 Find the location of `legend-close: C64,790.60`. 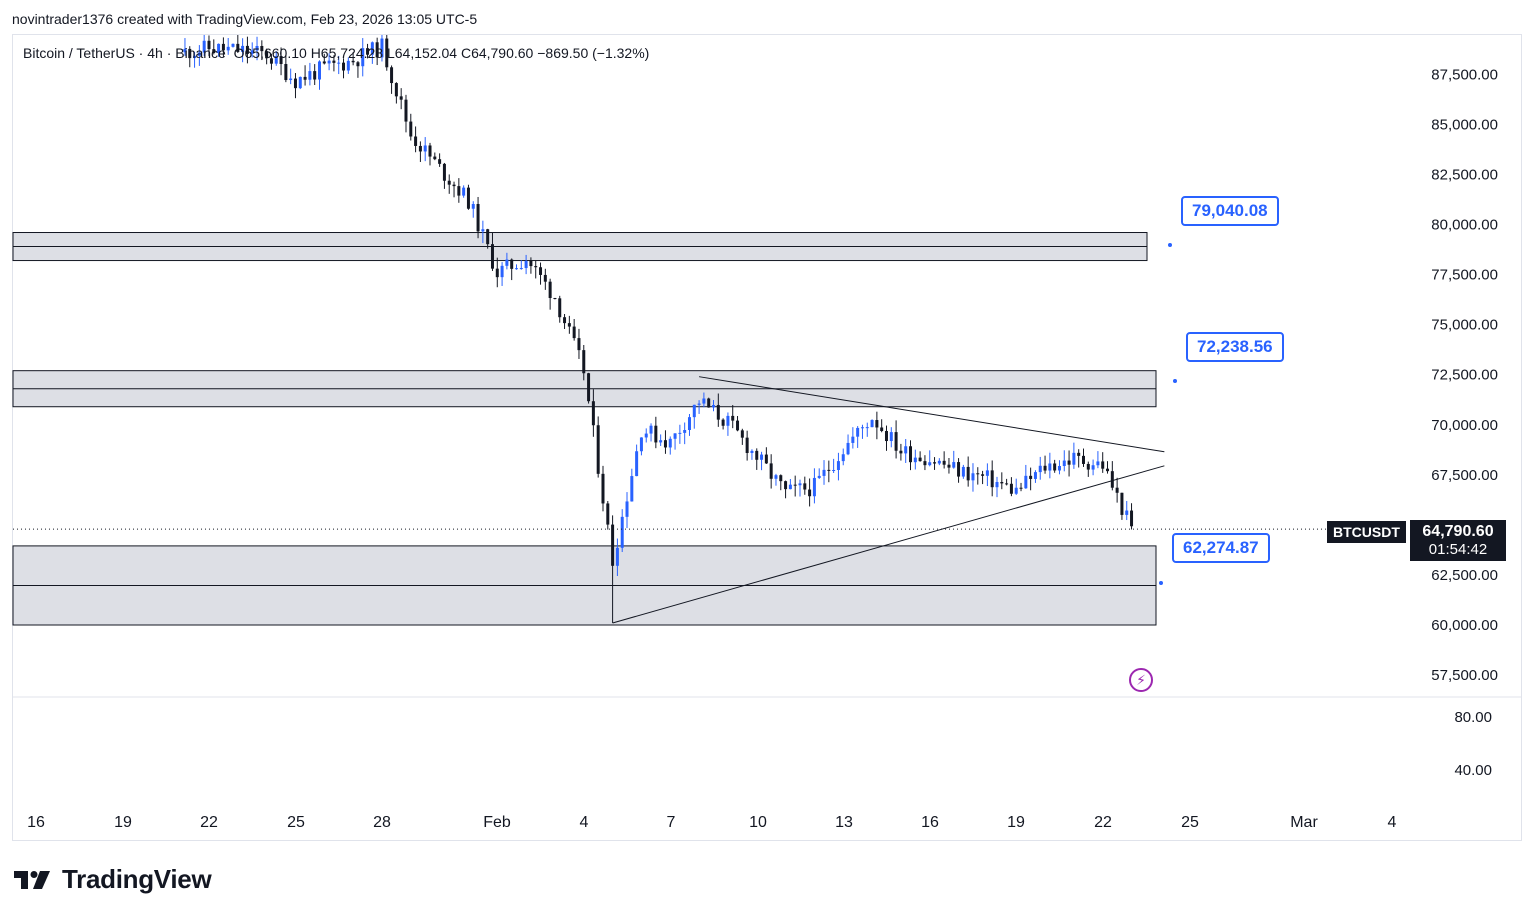

legend-close: C64,790.60 is located at coordinates (497, 53).